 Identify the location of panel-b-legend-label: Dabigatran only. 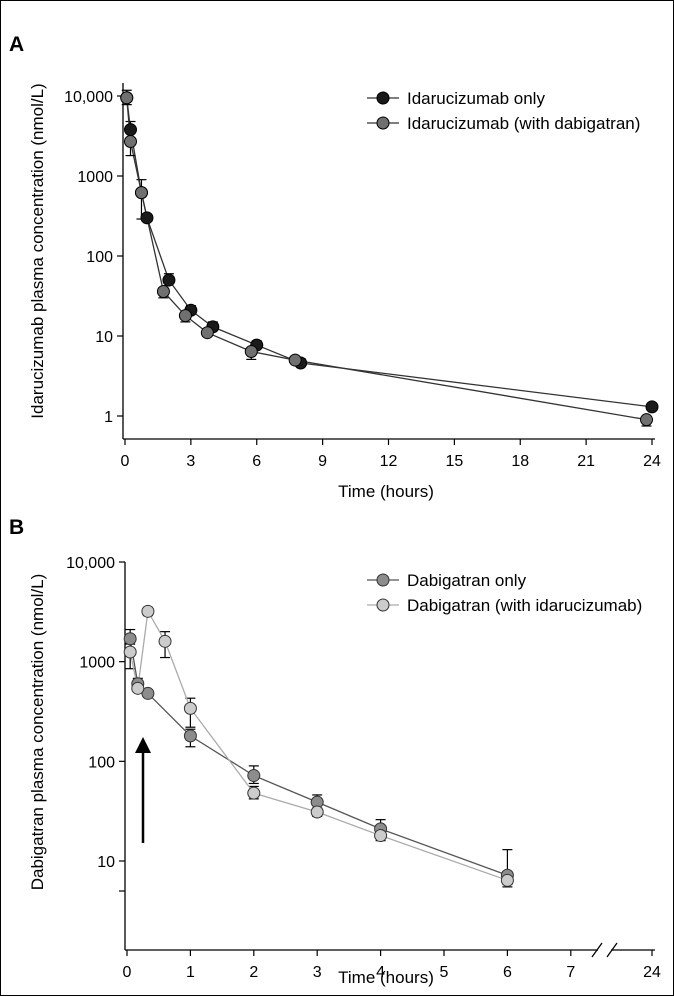
(467, 580).